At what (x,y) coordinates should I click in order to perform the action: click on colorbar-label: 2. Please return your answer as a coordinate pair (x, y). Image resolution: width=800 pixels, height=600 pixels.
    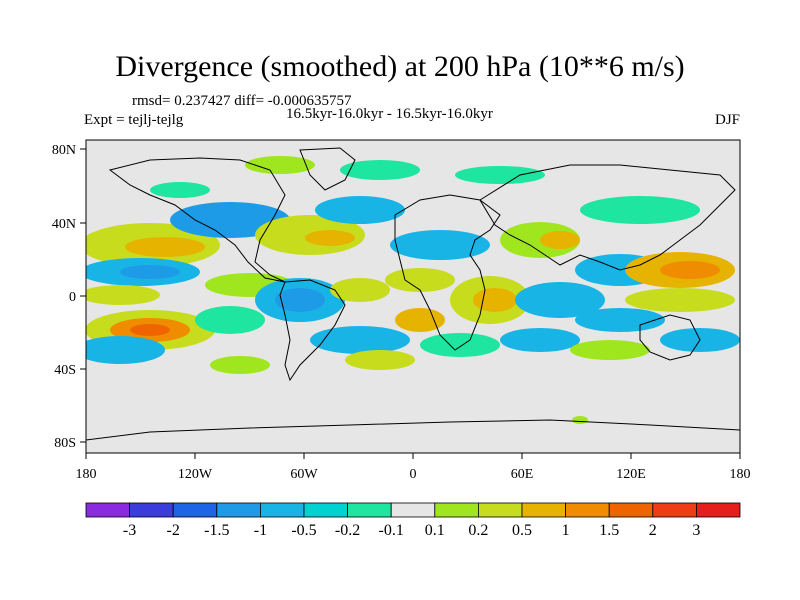
    Looking at the image, I should click on (653, 530).